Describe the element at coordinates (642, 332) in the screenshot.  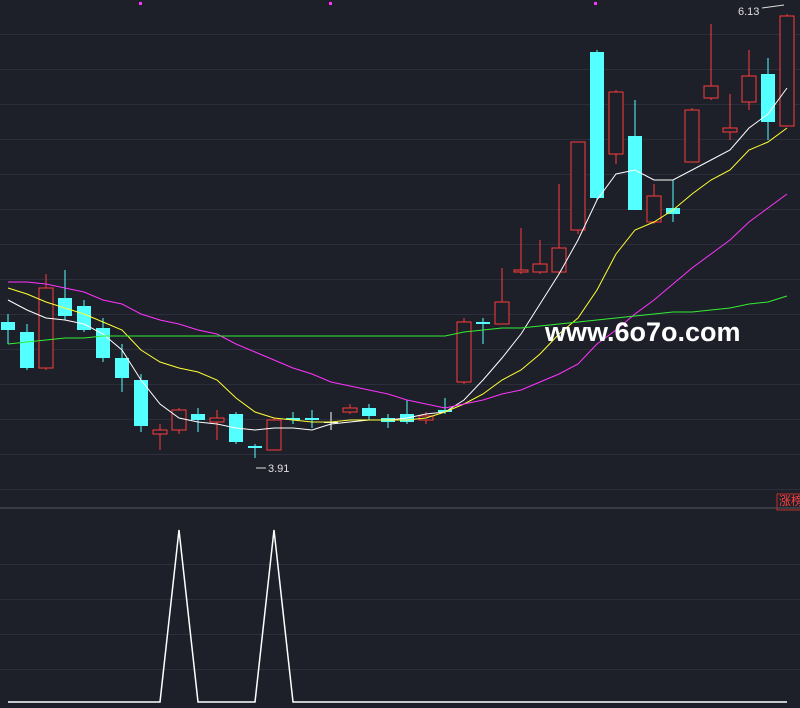
I see `watermark: www.6o7o.com` at that location.